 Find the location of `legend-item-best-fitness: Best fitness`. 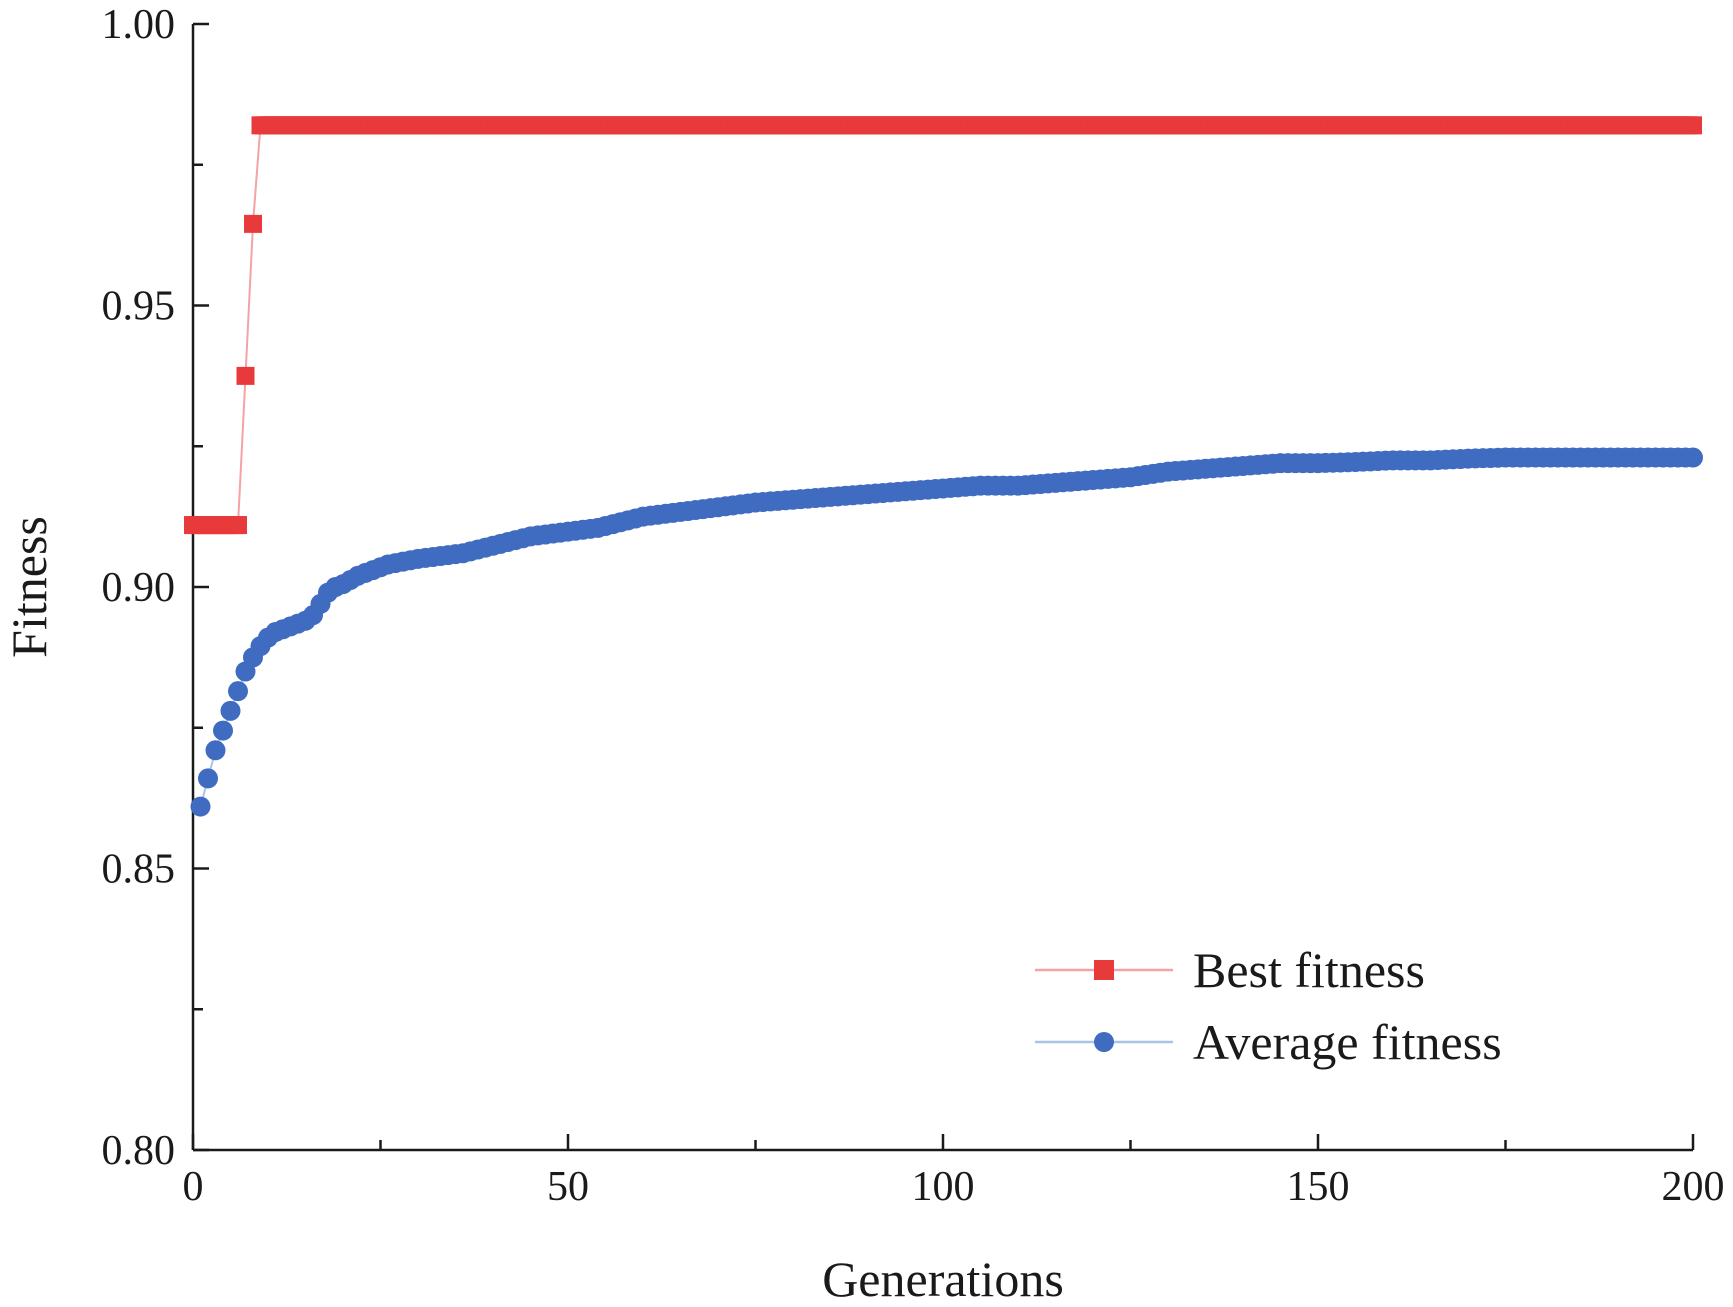

legend-item-best-fitness: Best fitness is located at coordinates (1230, 970).